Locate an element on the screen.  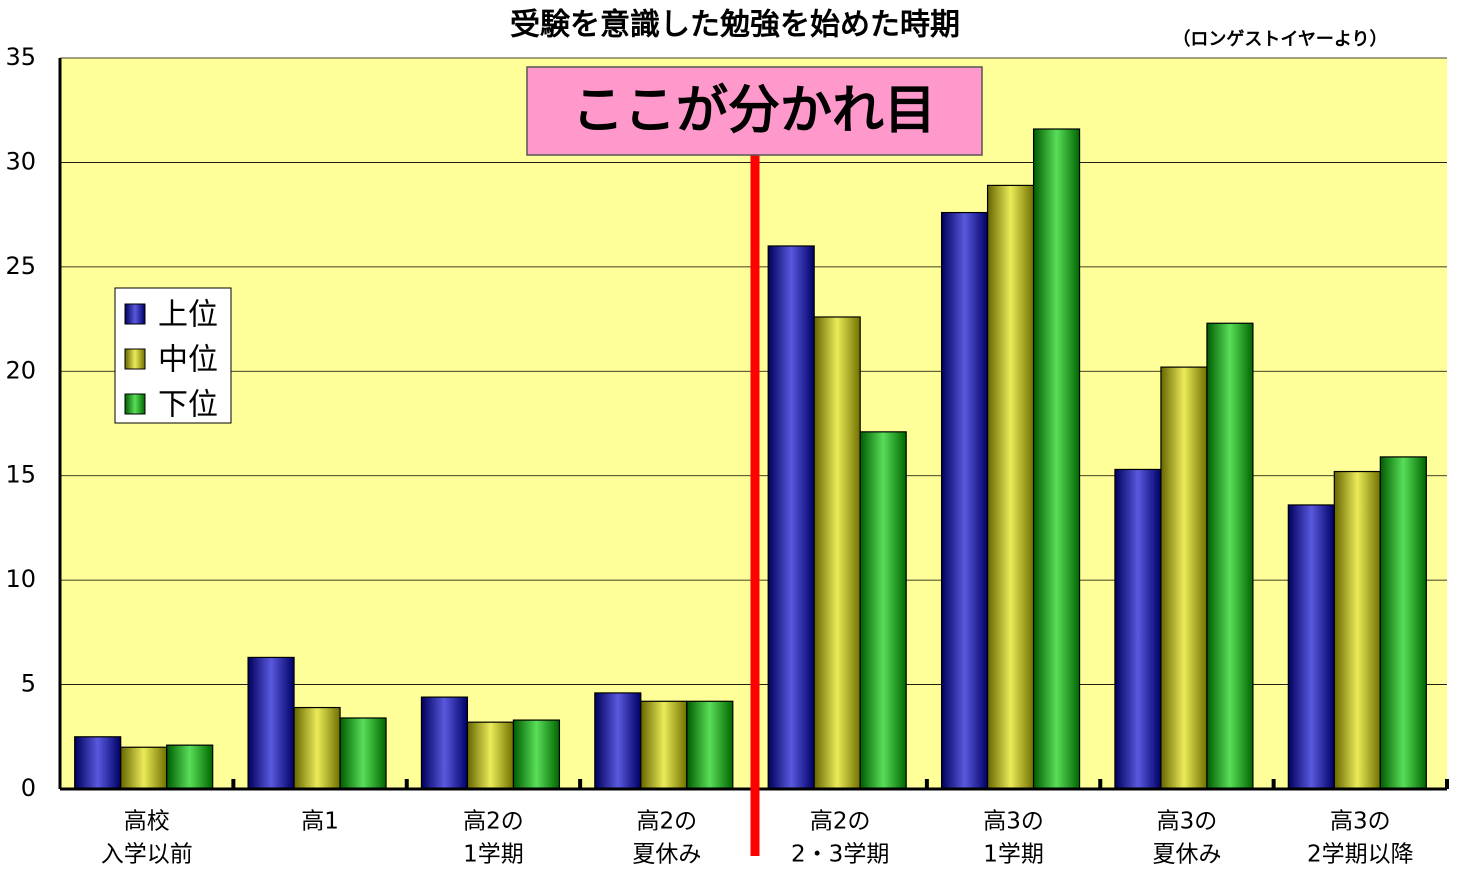
x-tick-label: 入学以前 is located at coordinates (147, 855).